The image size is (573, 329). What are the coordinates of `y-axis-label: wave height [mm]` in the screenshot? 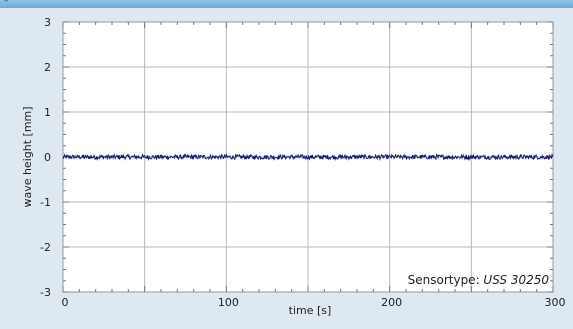 It's located at (27, 156).